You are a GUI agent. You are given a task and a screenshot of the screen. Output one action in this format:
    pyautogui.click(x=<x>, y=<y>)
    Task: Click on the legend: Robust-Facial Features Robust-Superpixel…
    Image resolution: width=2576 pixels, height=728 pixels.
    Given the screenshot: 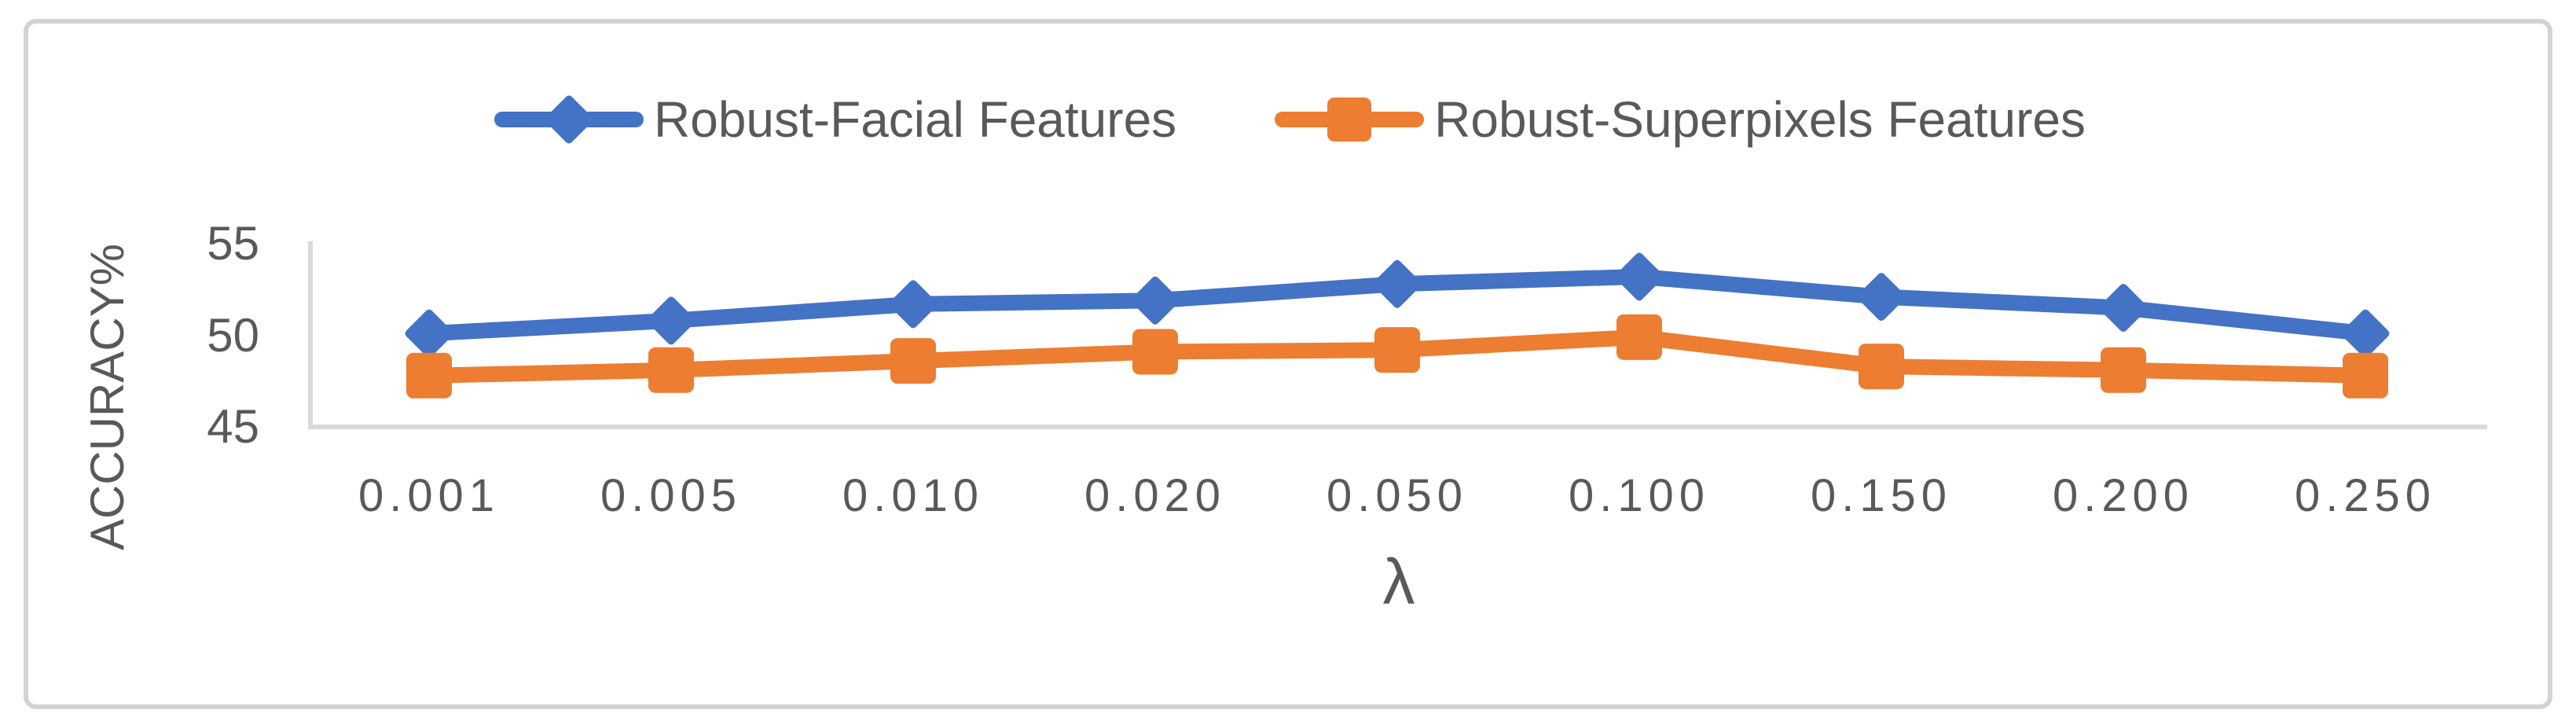 What is the action you would take?
    pyautogui.click(x=1288, y=119)
    